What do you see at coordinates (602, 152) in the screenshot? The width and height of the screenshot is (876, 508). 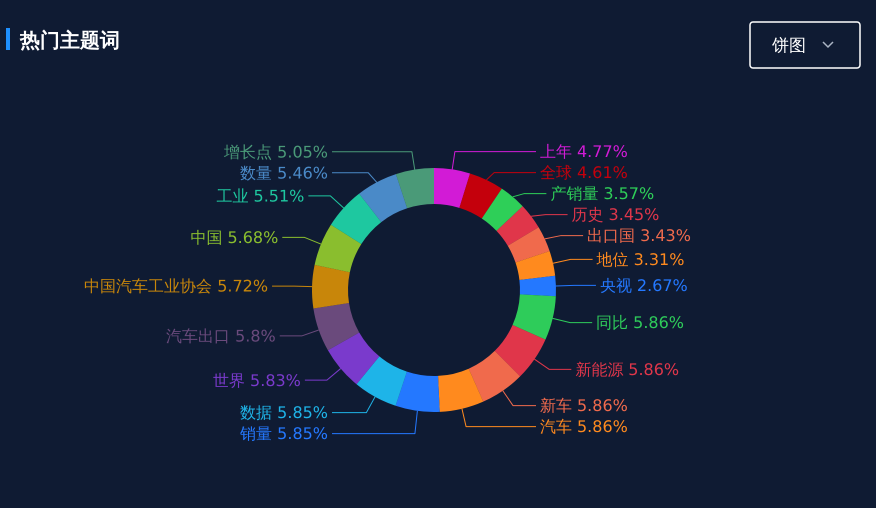 I see `data-label: 4.77%` at bounding box center [602, 152].